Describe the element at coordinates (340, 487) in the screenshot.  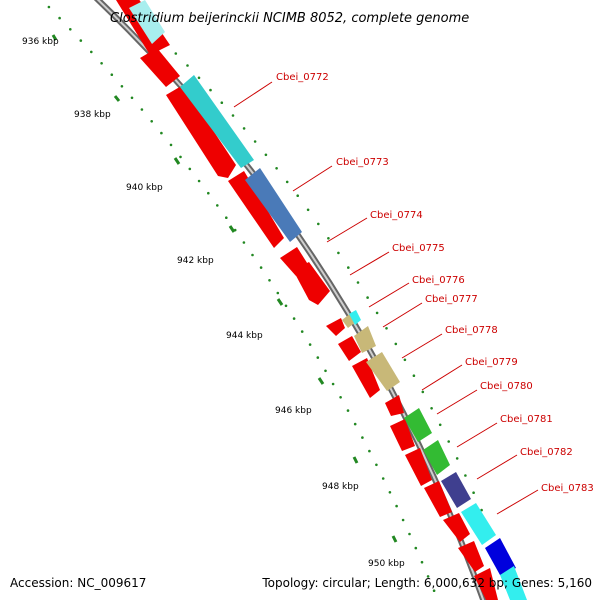
I see `kbp-tick-label: 948 kbp` at that location.